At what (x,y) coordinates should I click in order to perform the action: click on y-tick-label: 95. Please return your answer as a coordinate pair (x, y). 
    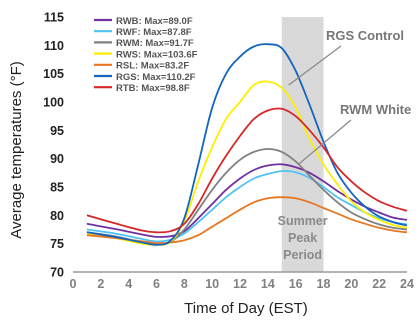
    Looking at the image, I should click on (57, 131).